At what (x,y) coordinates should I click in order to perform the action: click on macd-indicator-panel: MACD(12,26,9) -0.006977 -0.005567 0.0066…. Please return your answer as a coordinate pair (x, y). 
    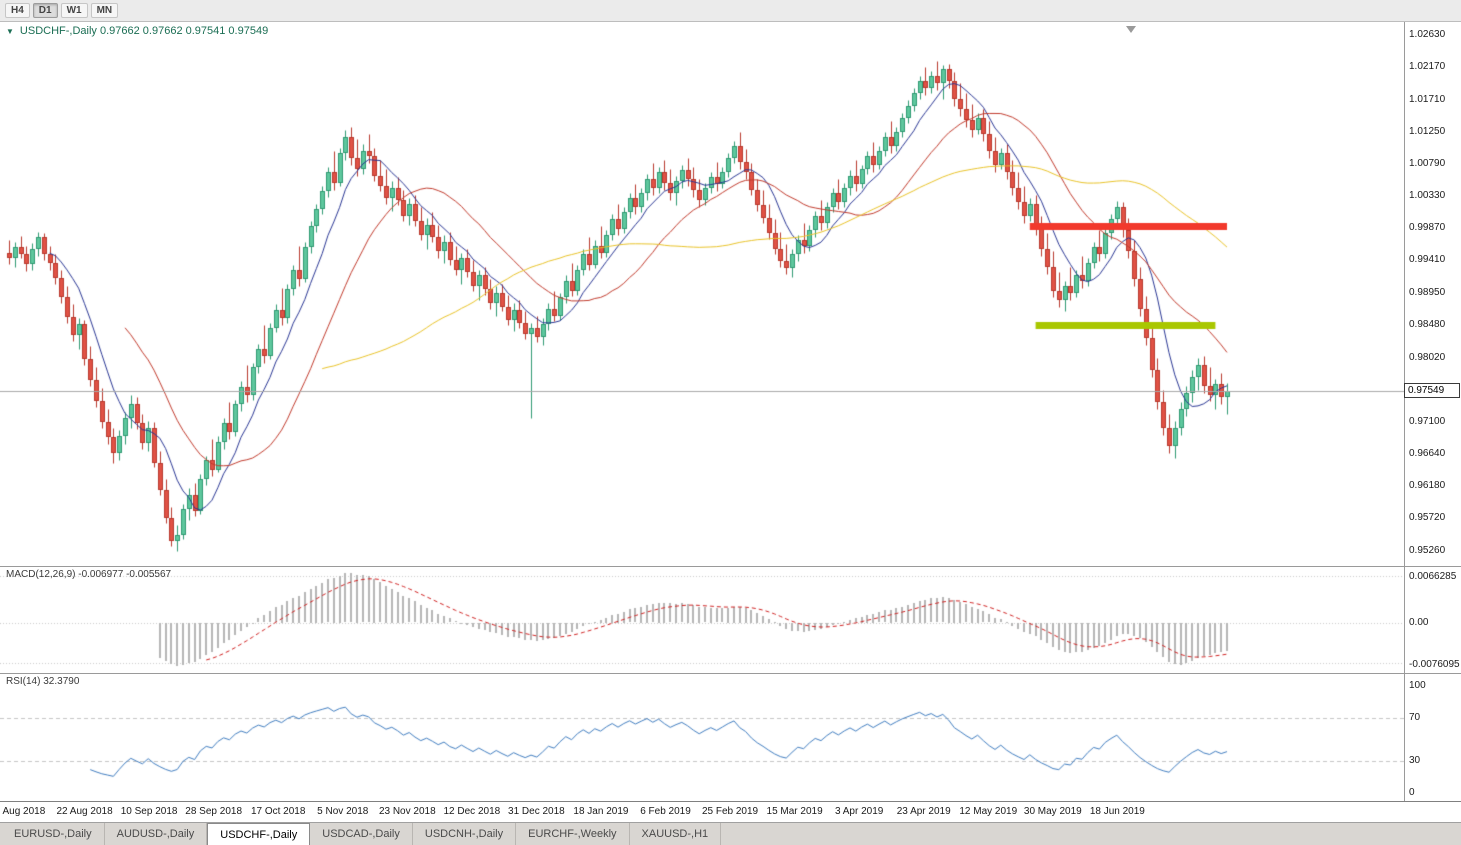
    Looking at the image, I should click on (730, 619).